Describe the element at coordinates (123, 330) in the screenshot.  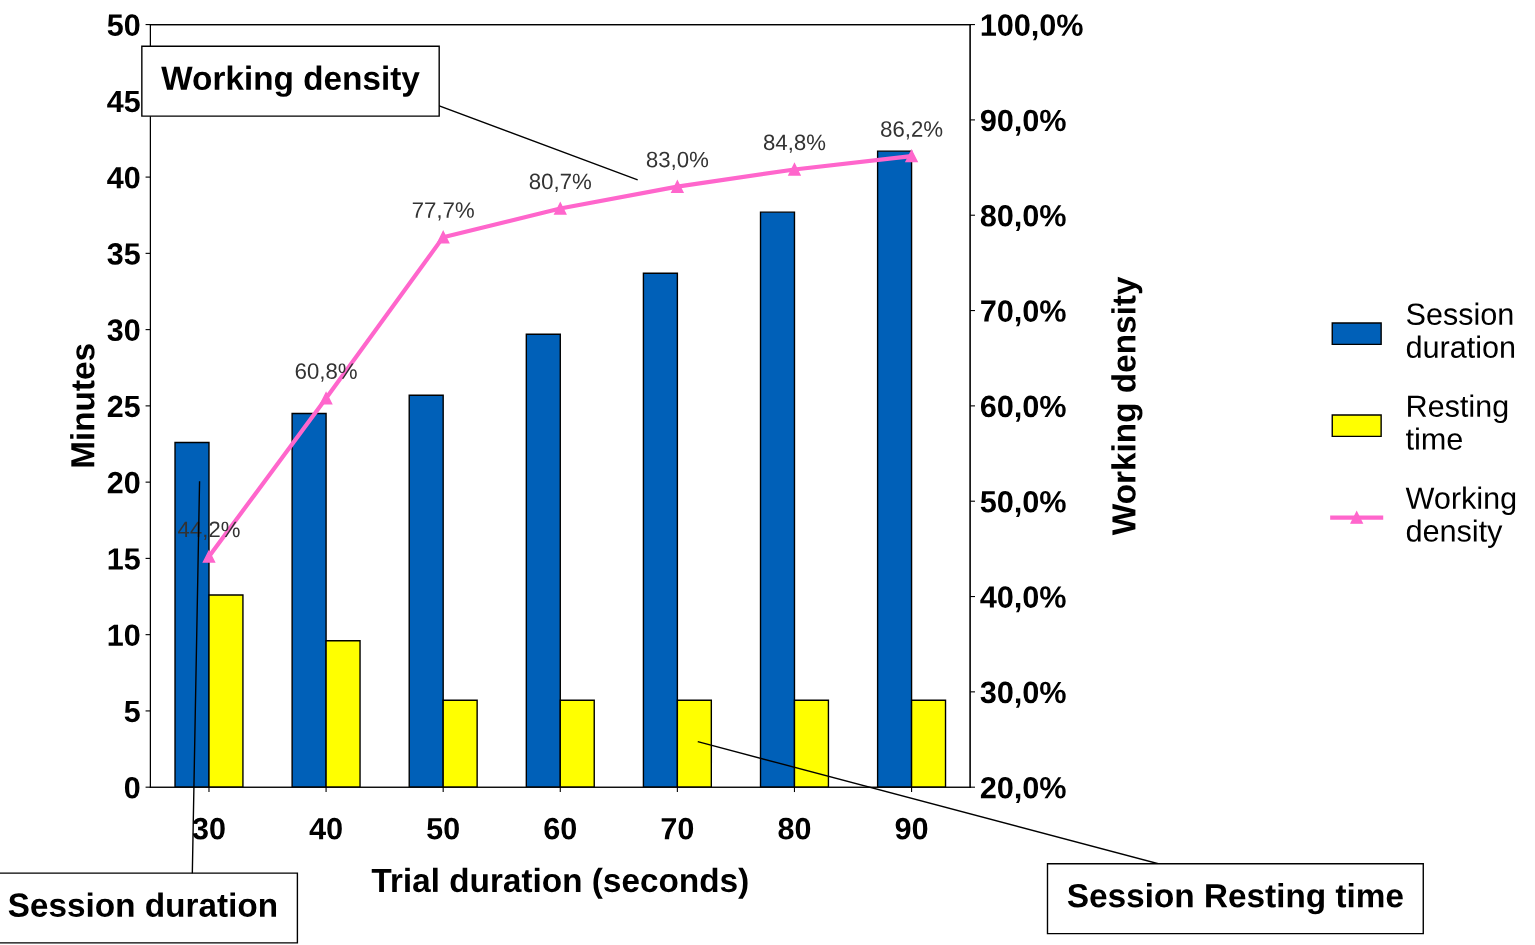
I see `y-tick-label: 30` at that location.